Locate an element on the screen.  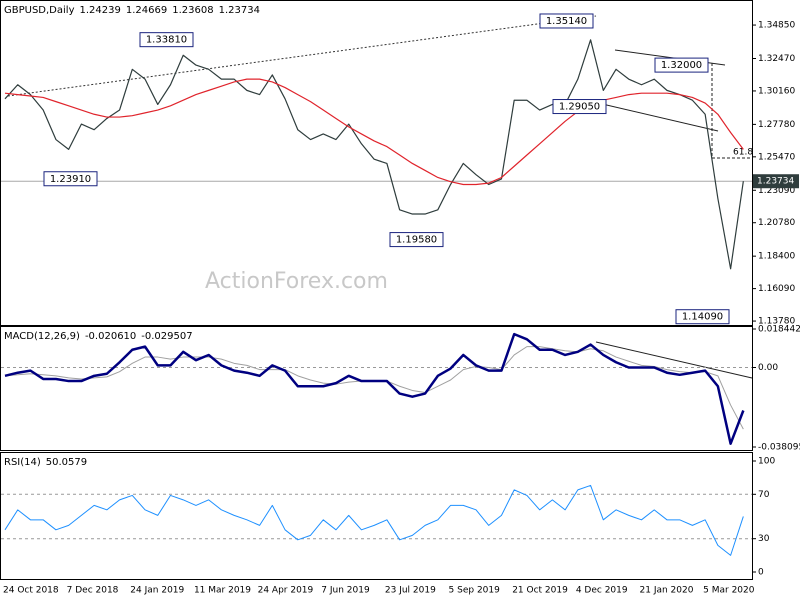
y-tick-label: 1.20780 is located at coordinates (776, 223).